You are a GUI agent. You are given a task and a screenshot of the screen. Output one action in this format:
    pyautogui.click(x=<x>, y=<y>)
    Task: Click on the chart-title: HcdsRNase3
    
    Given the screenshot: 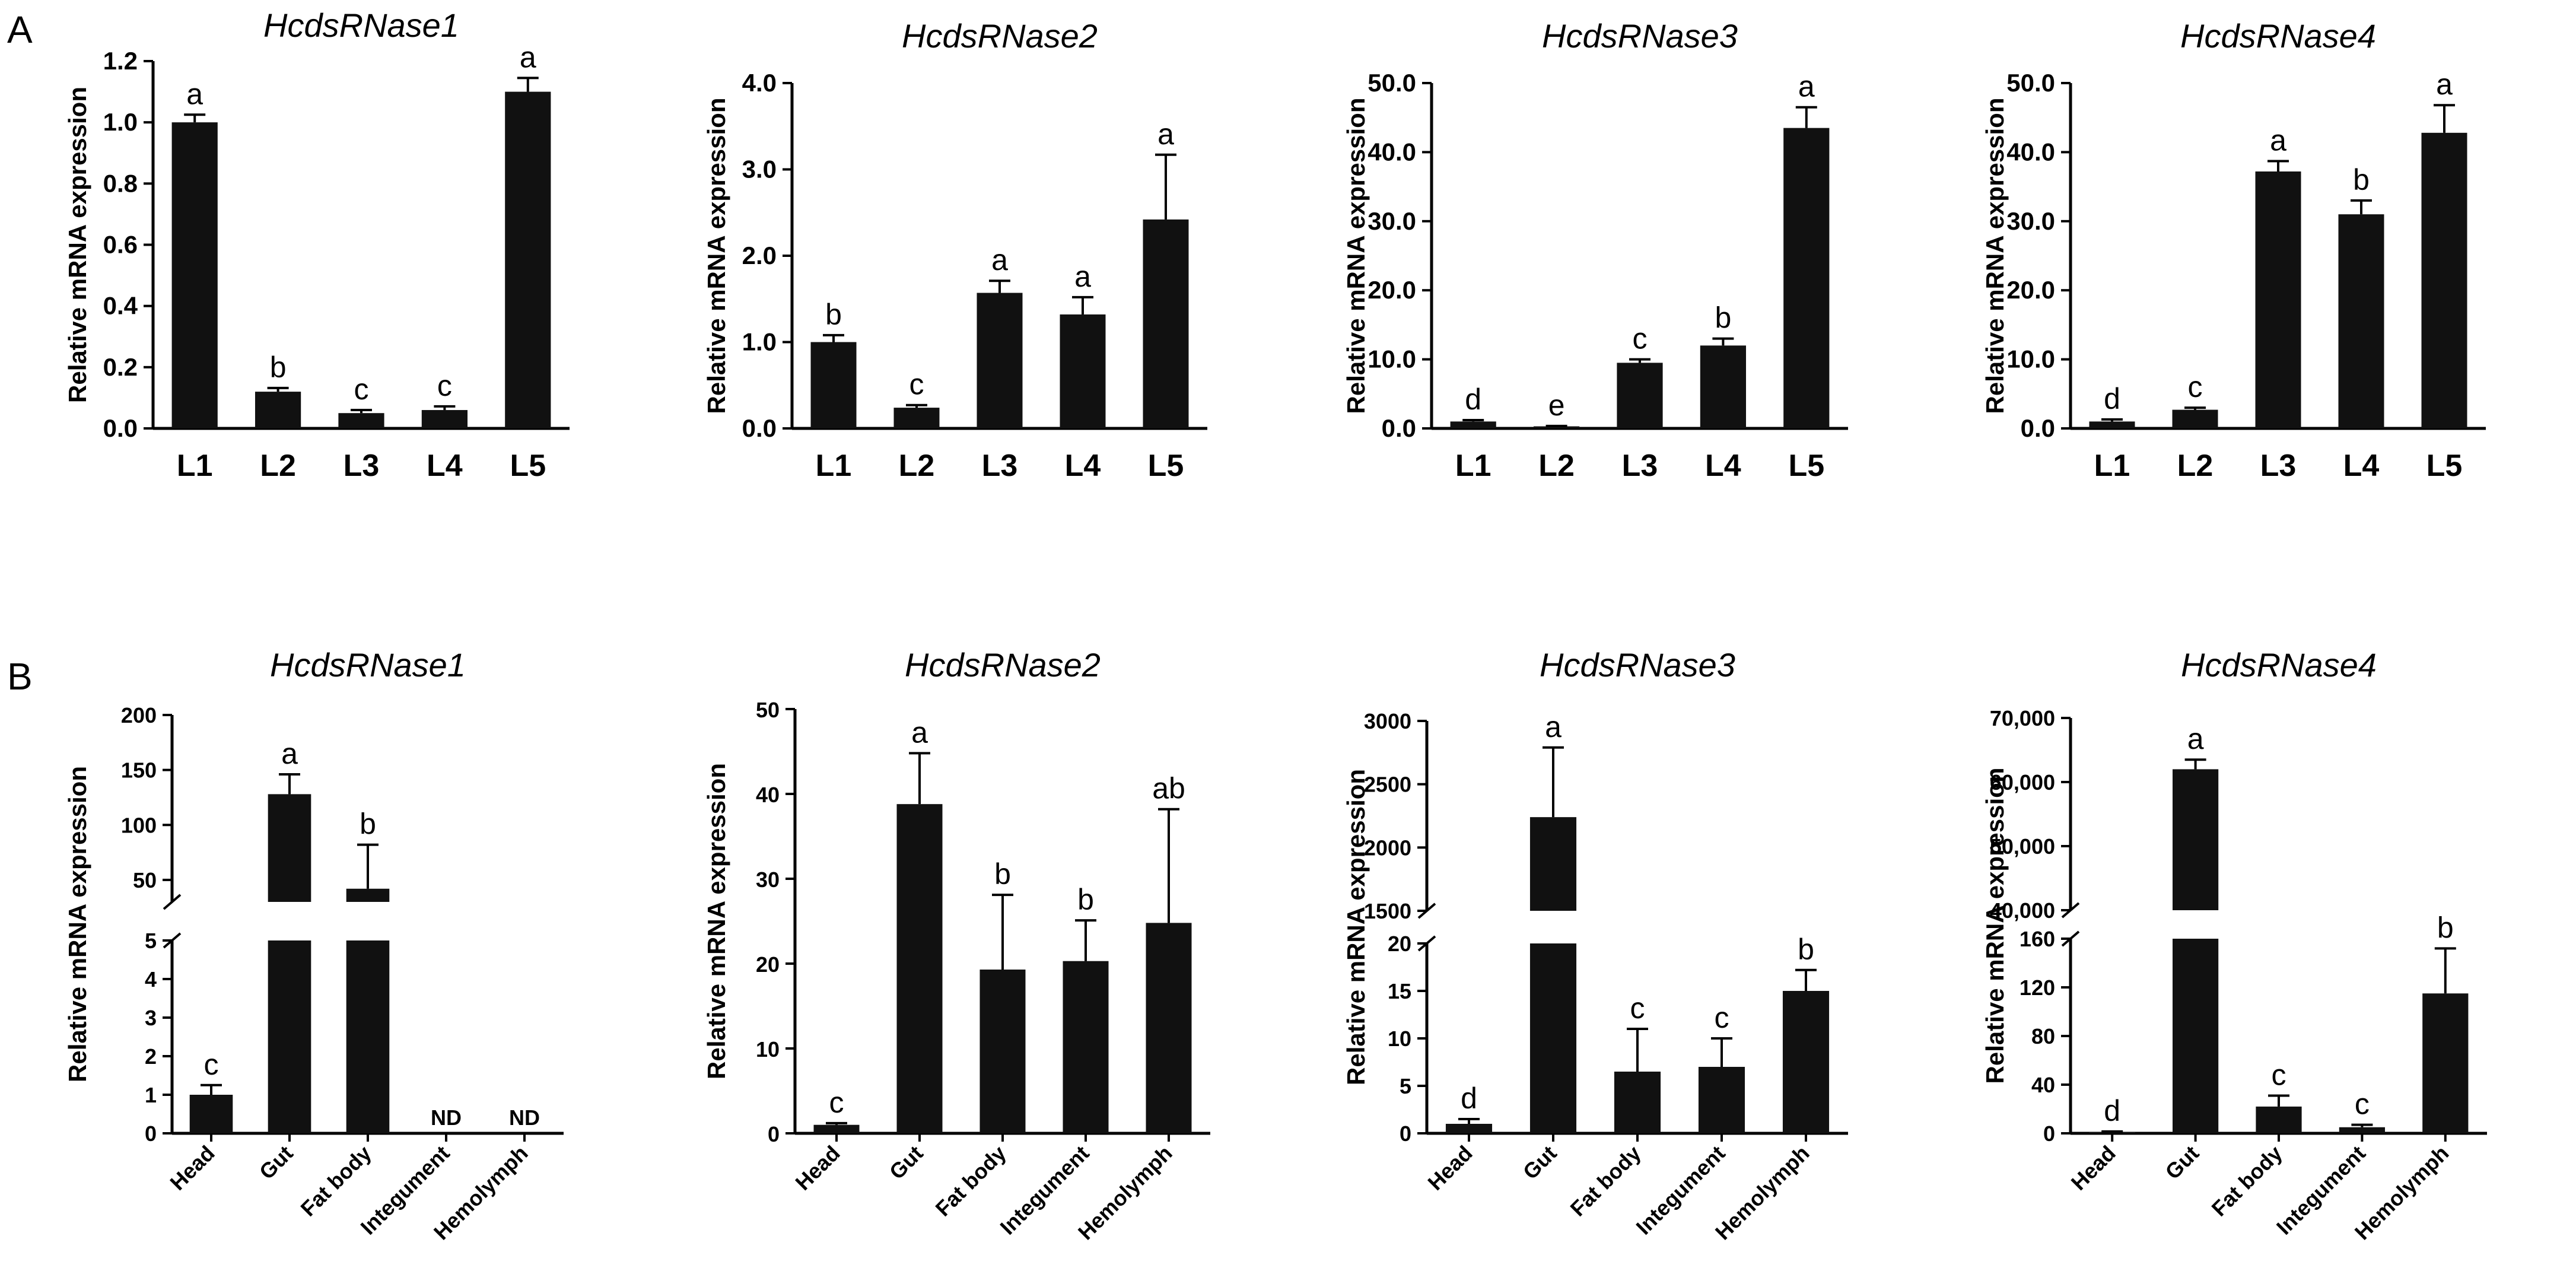 What is the action you would take?
    pyautogui.click(x=1640, y=36)
    